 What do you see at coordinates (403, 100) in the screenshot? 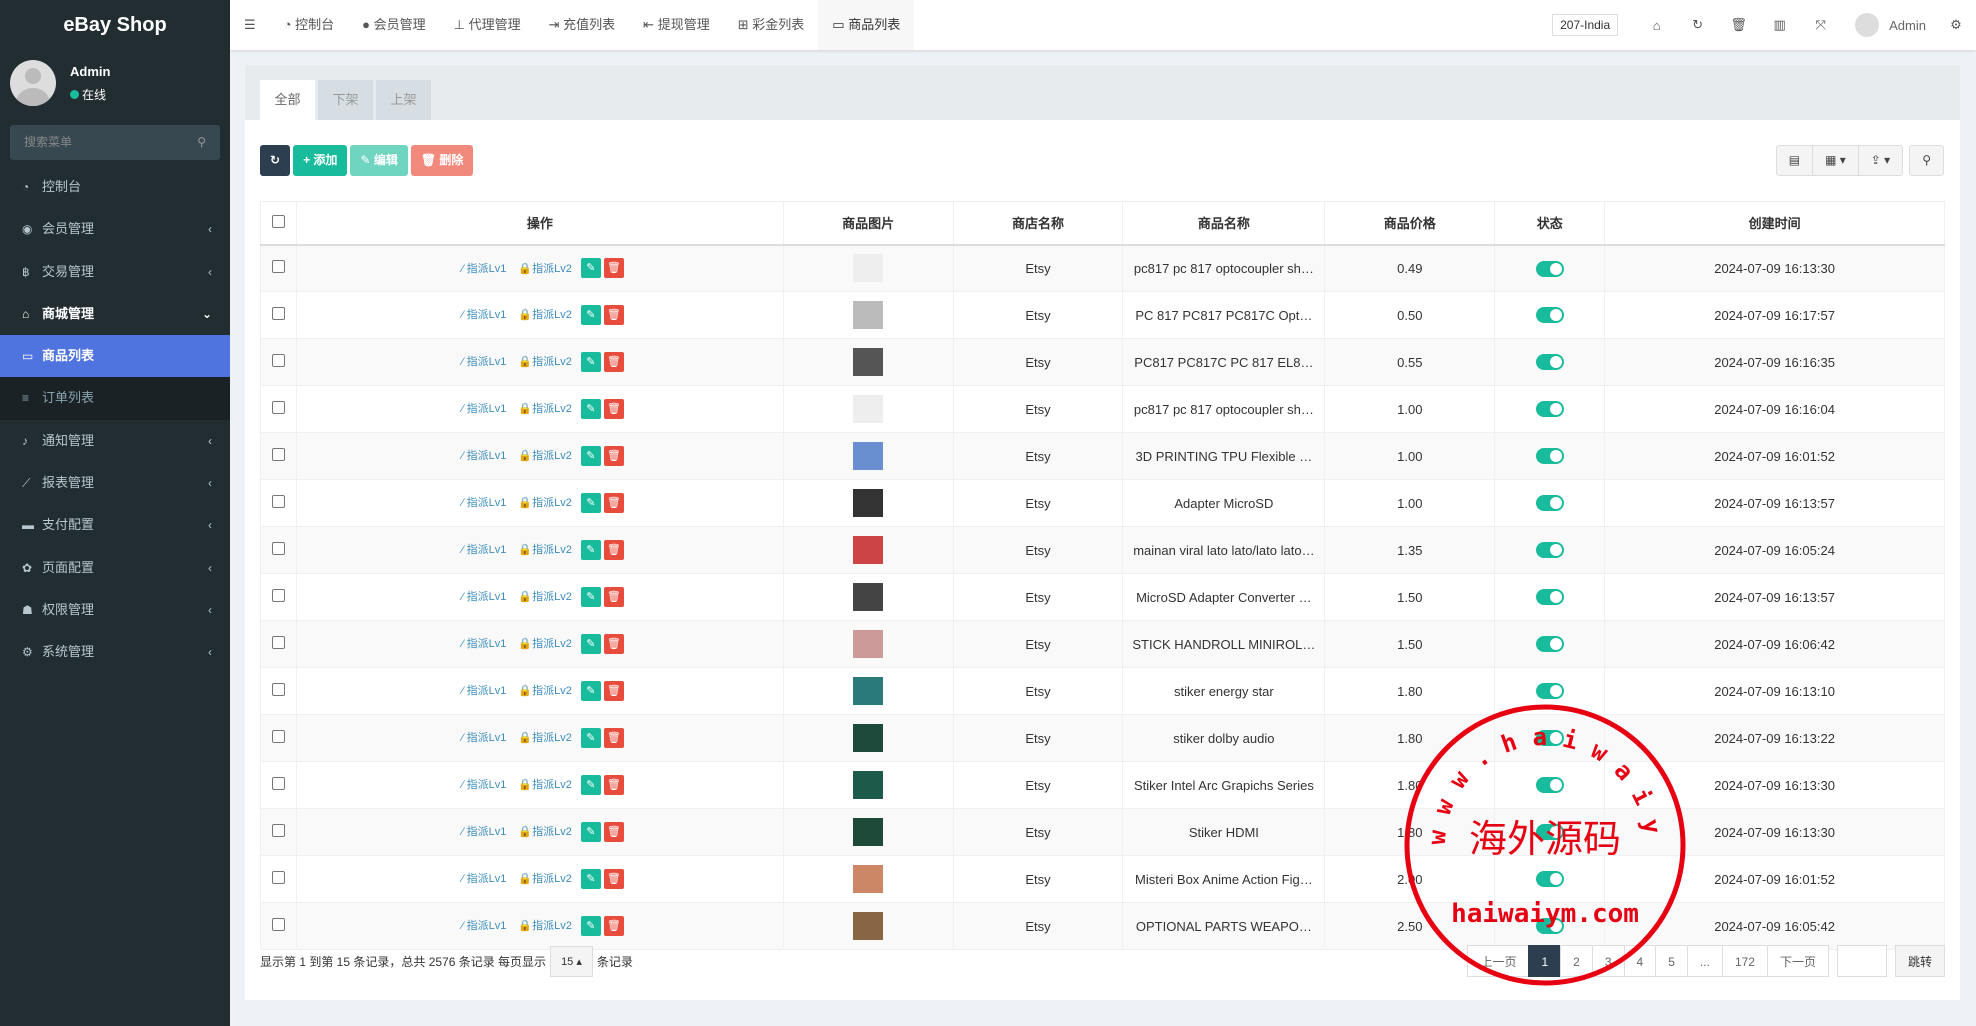
I see `tab-2: 上架` at bounding box center [403, 100].